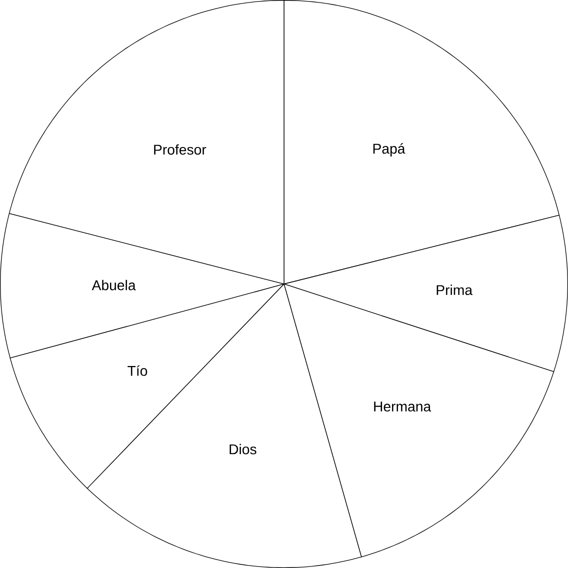  What do you see at coordinates (403, 407) in the screenshot?
I see `slice-label: Hermana` at bounding box center [403, 407].